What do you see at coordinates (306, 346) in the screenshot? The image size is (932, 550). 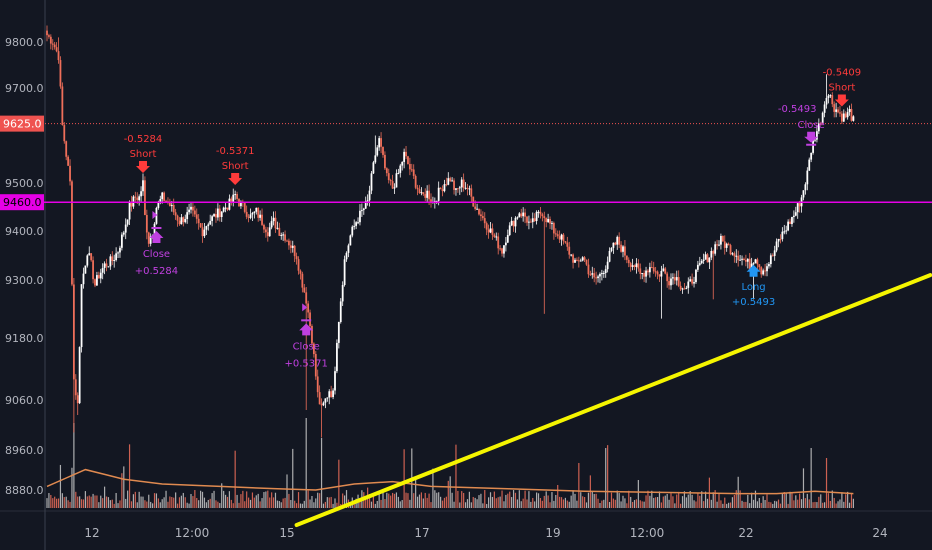 I see `close-label: Close` at bounding box center [306, 346].